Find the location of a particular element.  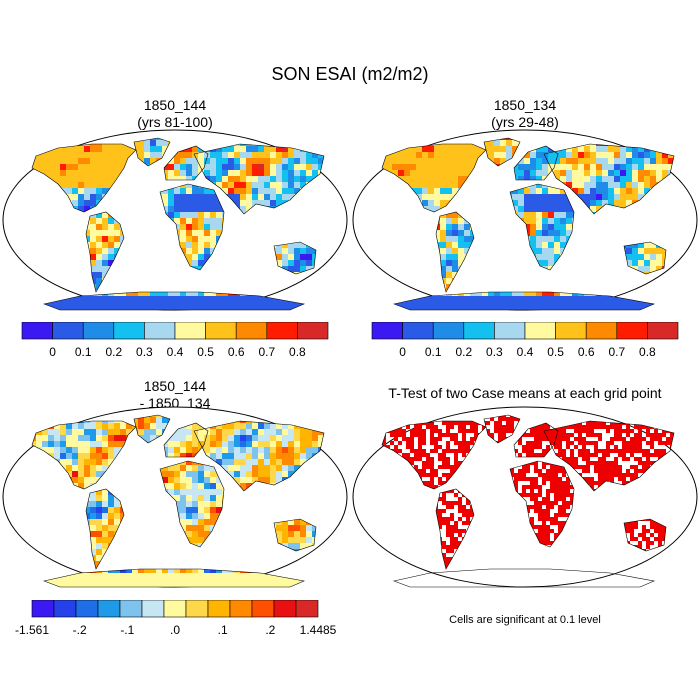

panel1-title-line1: 1850_144 is located at coordinates (175, 105).